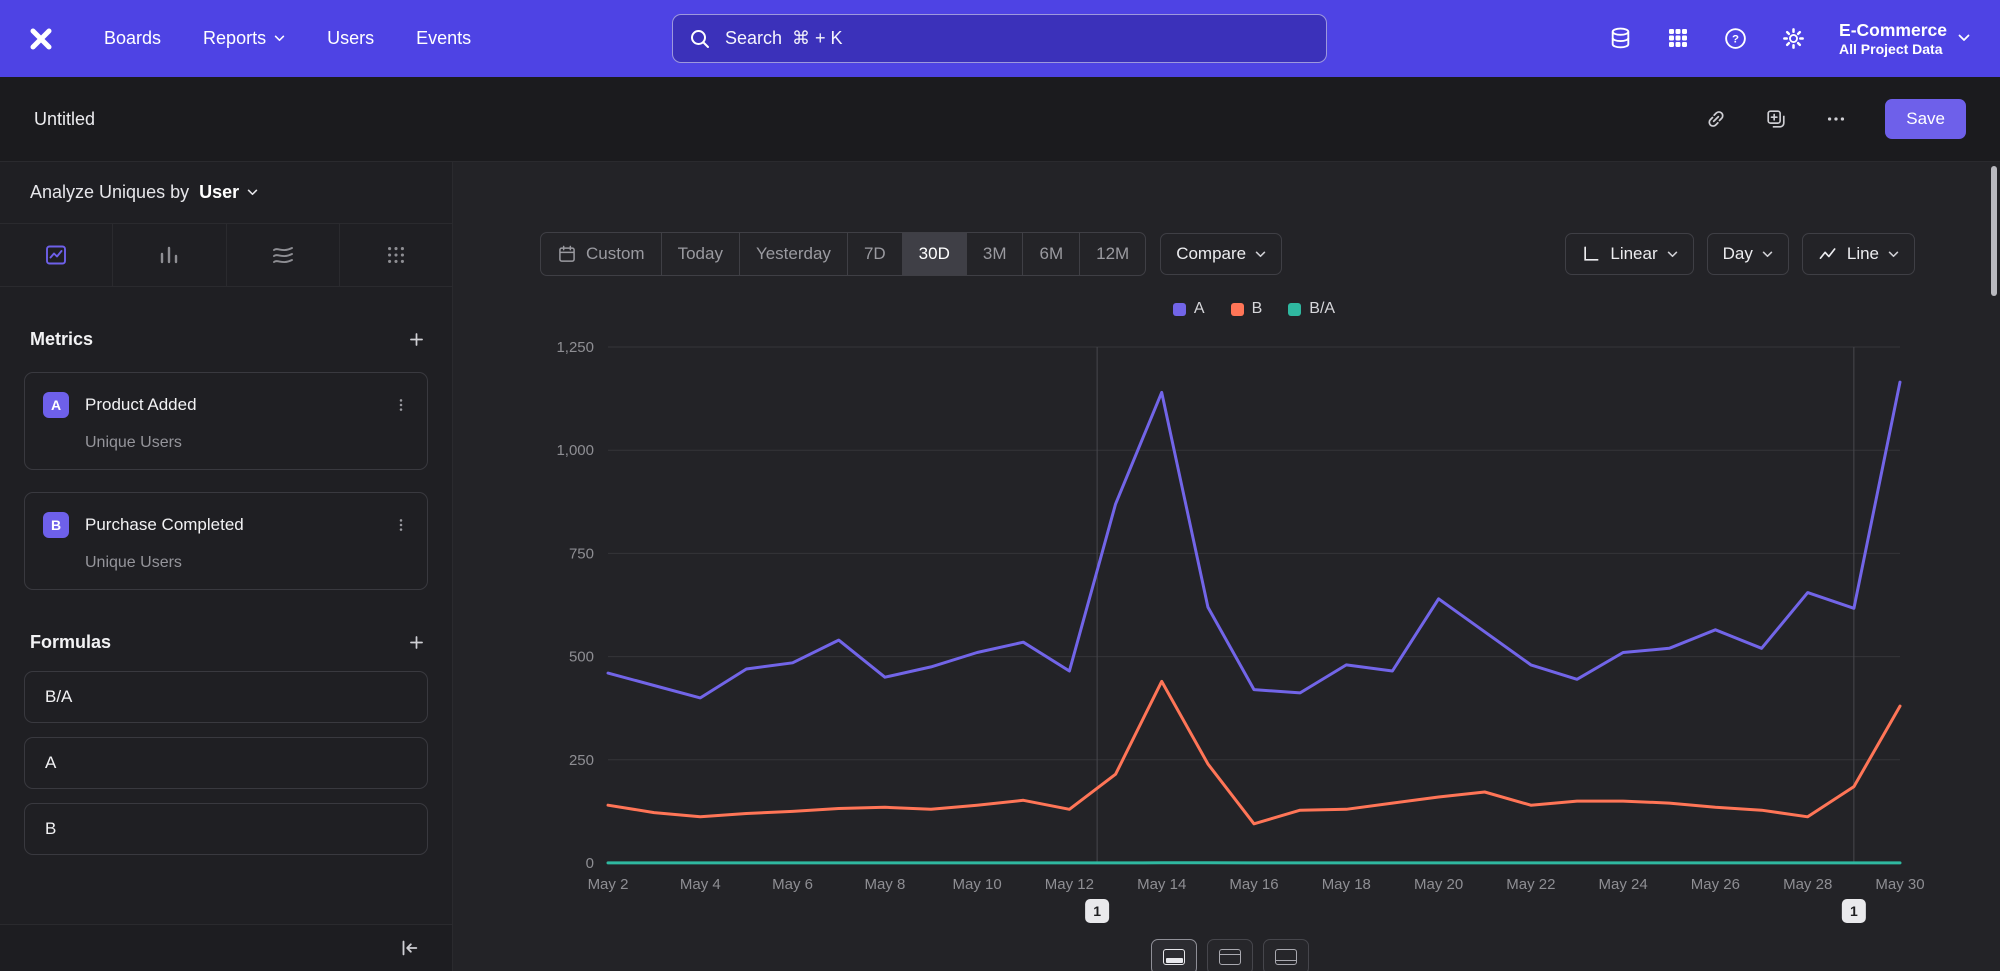  I want to click on legend-label: A, so click(1199, 308).